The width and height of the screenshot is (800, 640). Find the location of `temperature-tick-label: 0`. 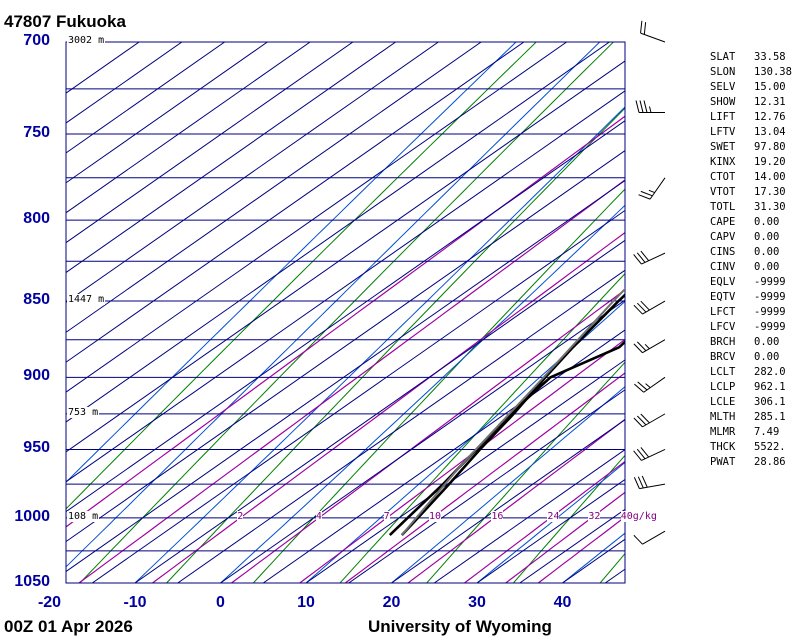

temperature-tick-label: 0 is located at coordinates (220, 602).